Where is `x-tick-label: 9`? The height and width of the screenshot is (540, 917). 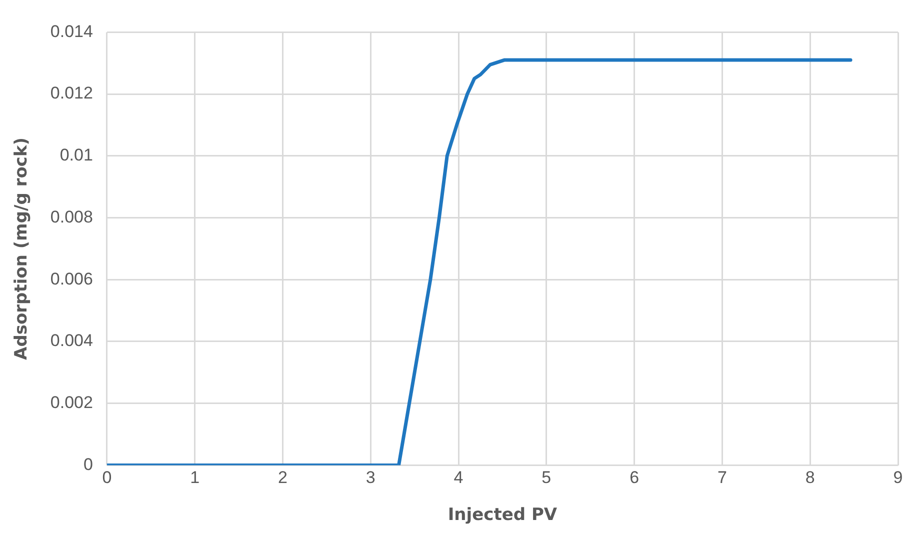
x-tick-label: 9 is located at coordinates (898, 478).